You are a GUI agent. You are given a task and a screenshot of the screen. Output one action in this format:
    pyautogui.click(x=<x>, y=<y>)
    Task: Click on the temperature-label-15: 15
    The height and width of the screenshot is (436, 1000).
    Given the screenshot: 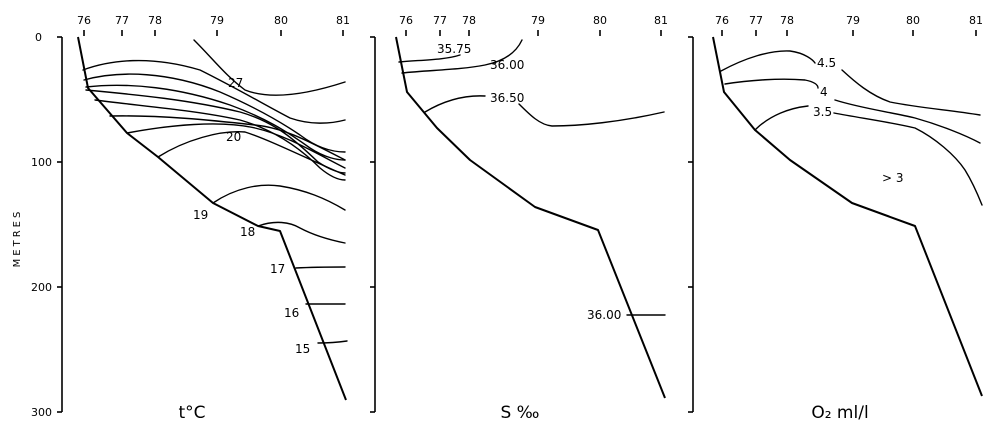 What is the action you would take?
    pyautogui.click(x=302, y=349)
    